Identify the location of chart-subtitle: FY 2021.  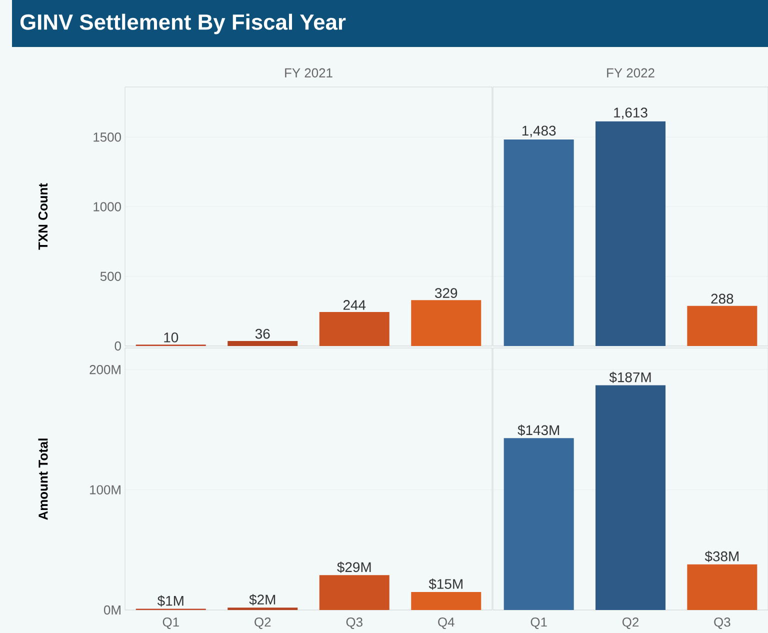
(308, 73).